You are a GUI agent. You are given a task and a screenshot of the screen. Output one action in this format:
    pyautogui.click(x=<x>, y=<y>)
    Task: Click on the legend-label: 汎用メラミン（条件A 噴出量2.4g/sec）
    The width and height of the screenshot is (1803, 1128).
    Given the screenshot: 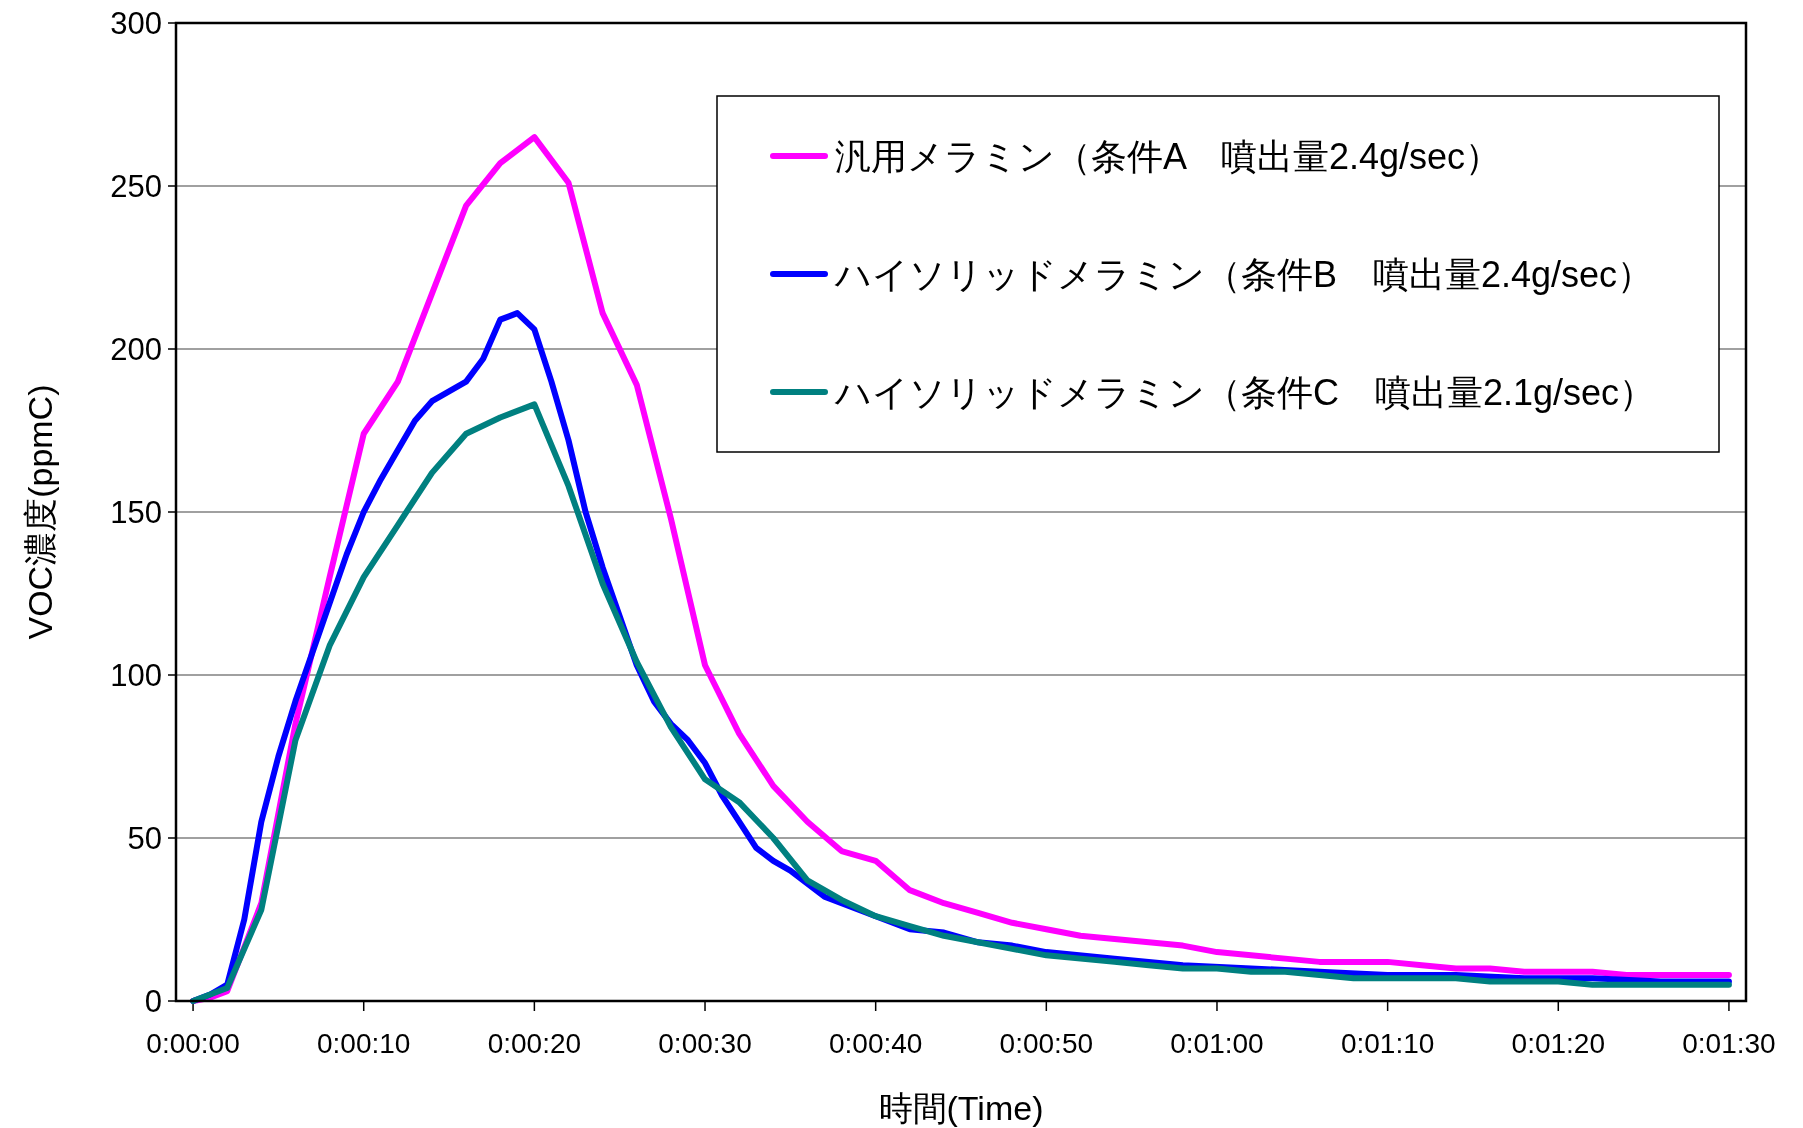 What is the action you would take?
    pyautogui.click(x=1168, y=156)
    